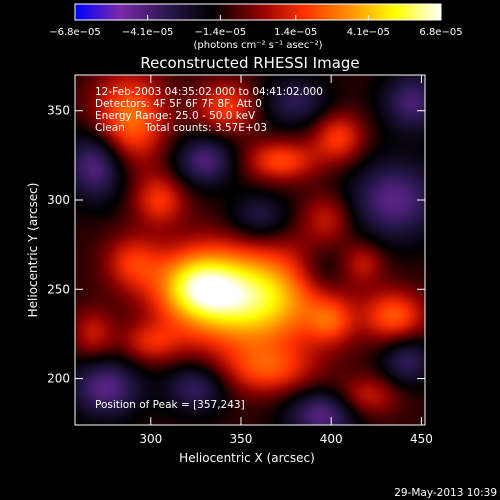  Describe the element at coordinates (247, 458) in the screenshot. I see `x-axis-label: Heliocentric X (arcsec)` at that location.